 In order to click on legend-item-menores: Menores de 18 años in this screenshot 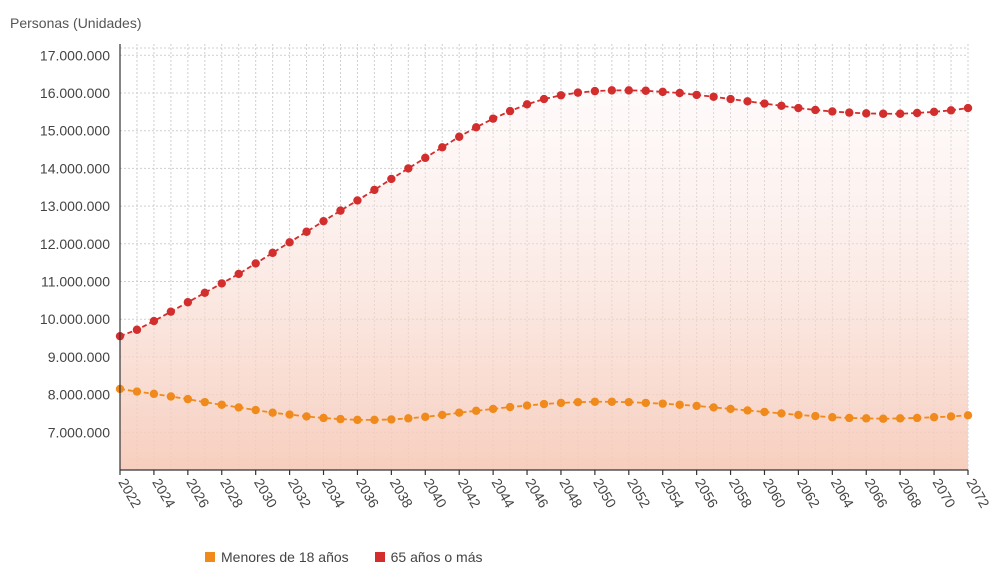, I will do `click(277, 557)`.